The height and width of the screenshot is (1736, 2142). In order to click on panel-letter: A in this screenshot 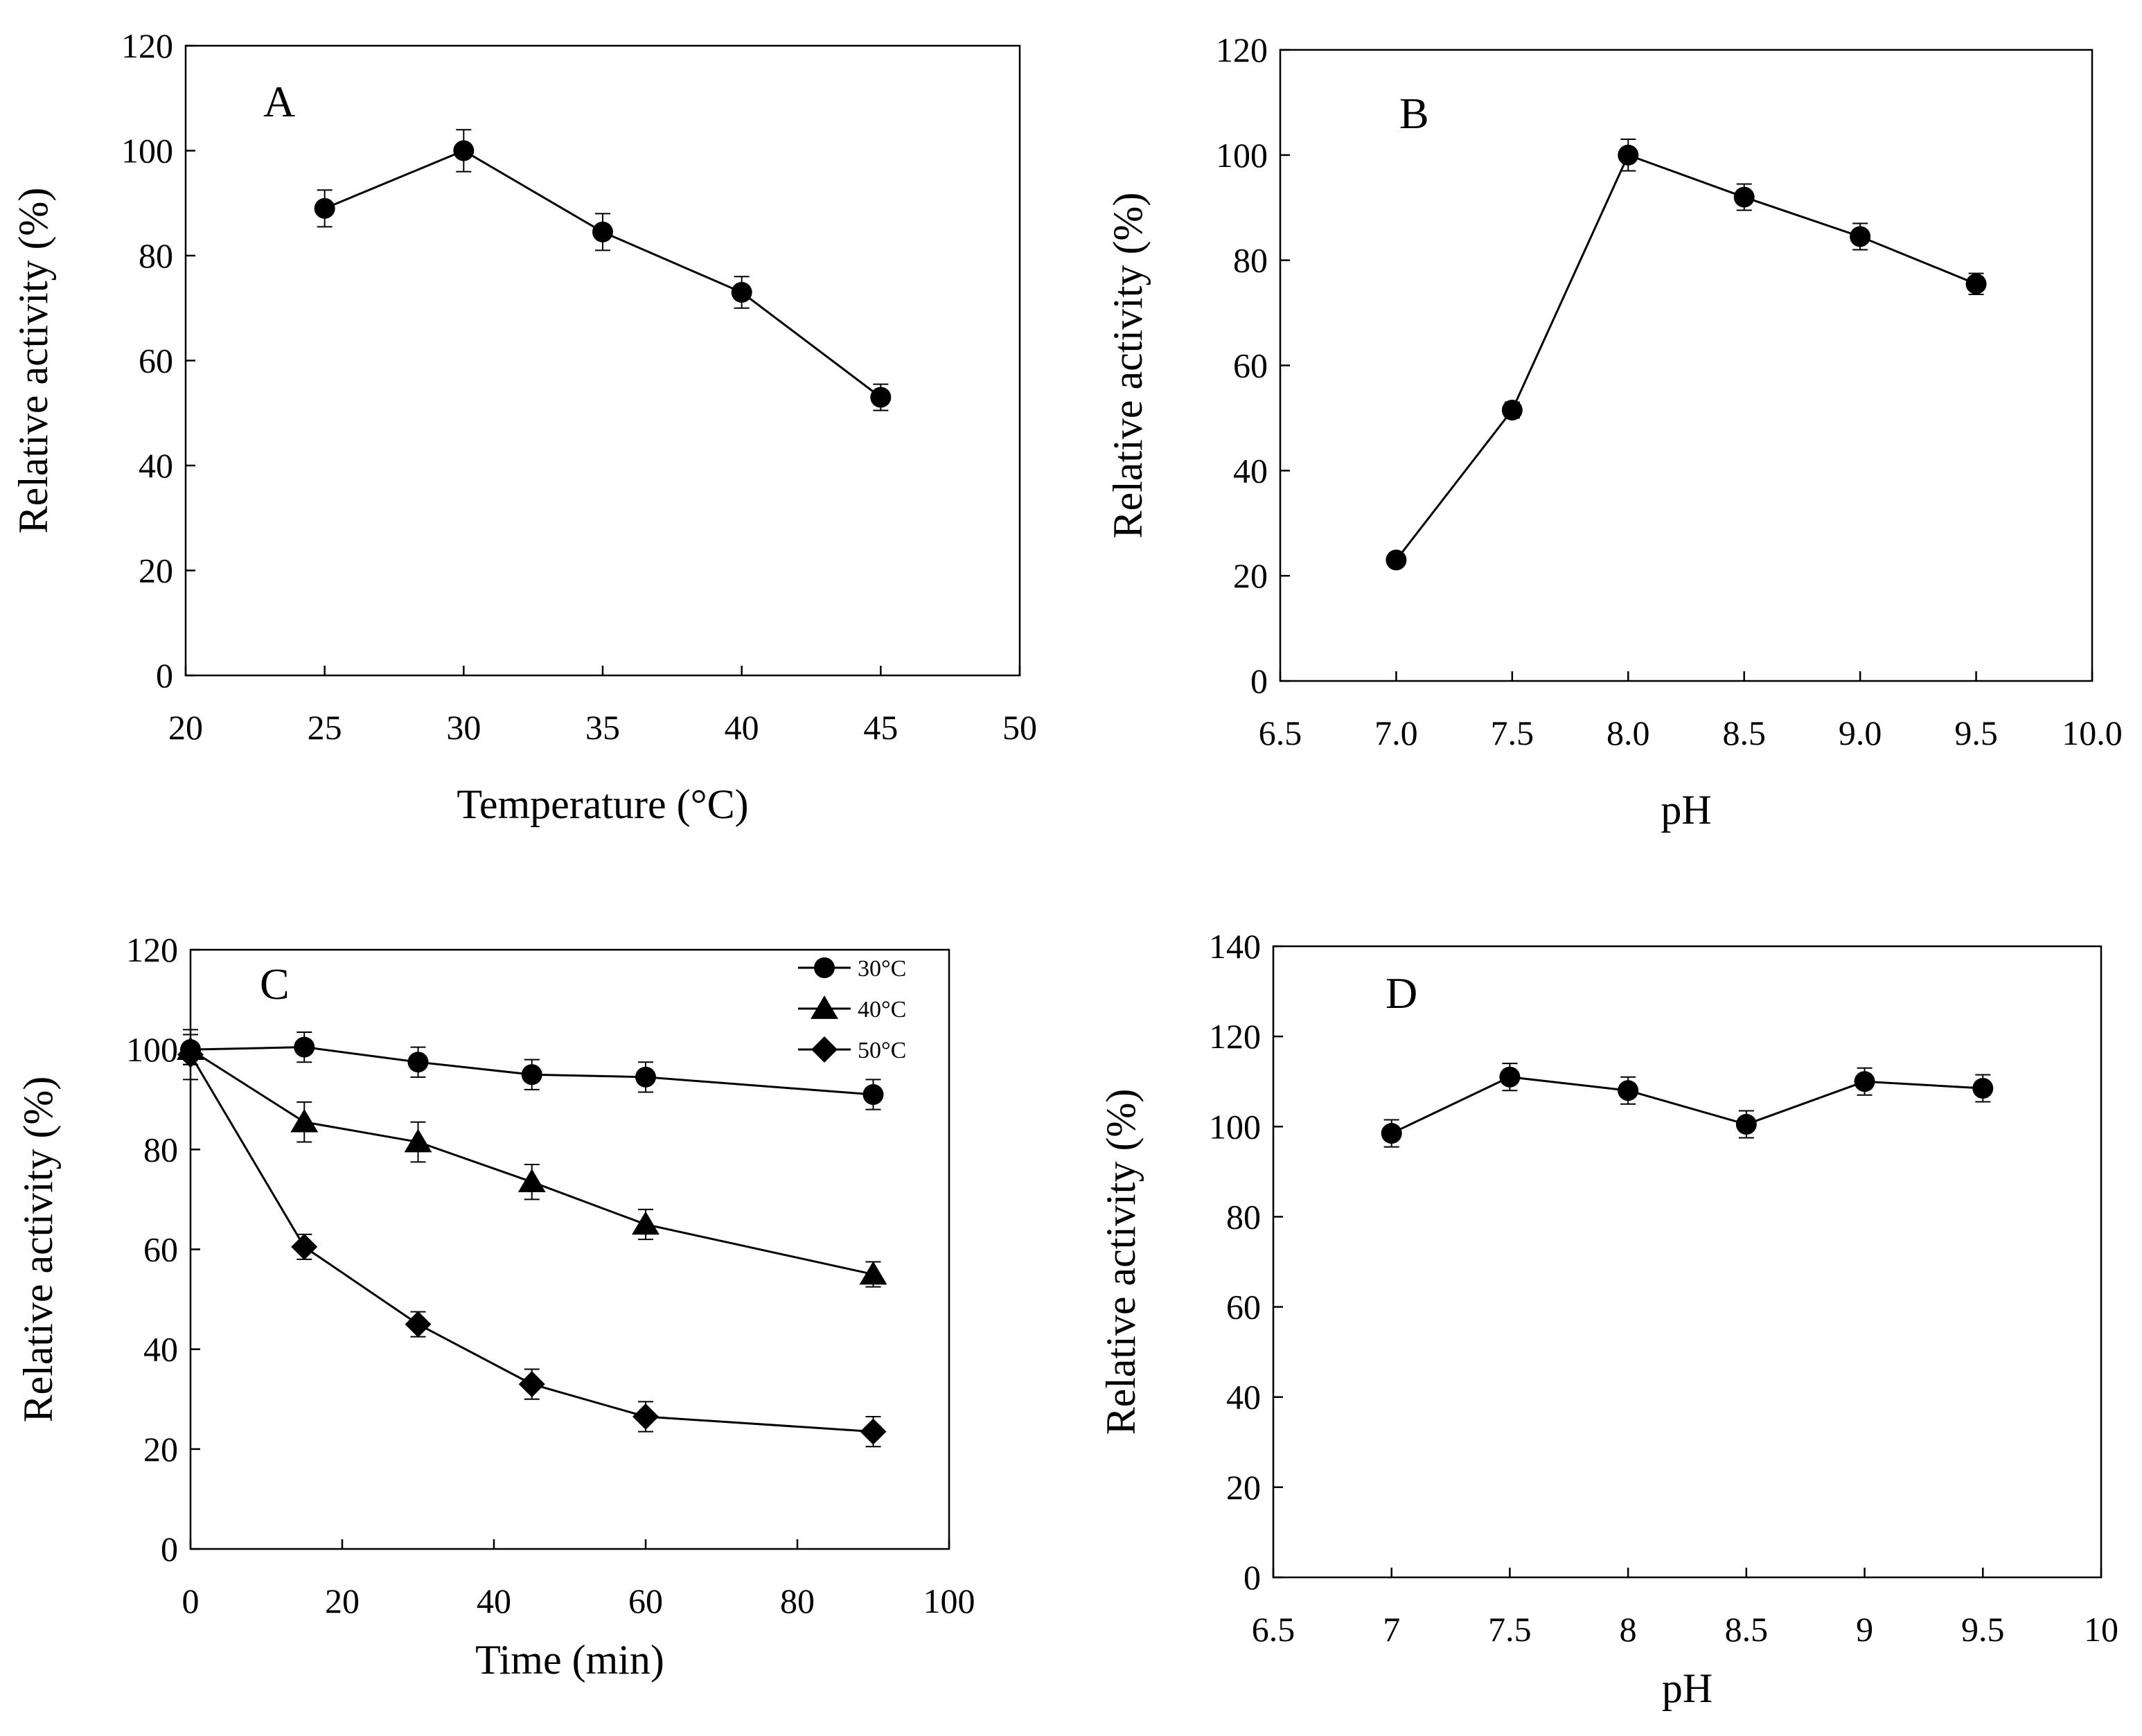, I will do `click(279, 102)`.